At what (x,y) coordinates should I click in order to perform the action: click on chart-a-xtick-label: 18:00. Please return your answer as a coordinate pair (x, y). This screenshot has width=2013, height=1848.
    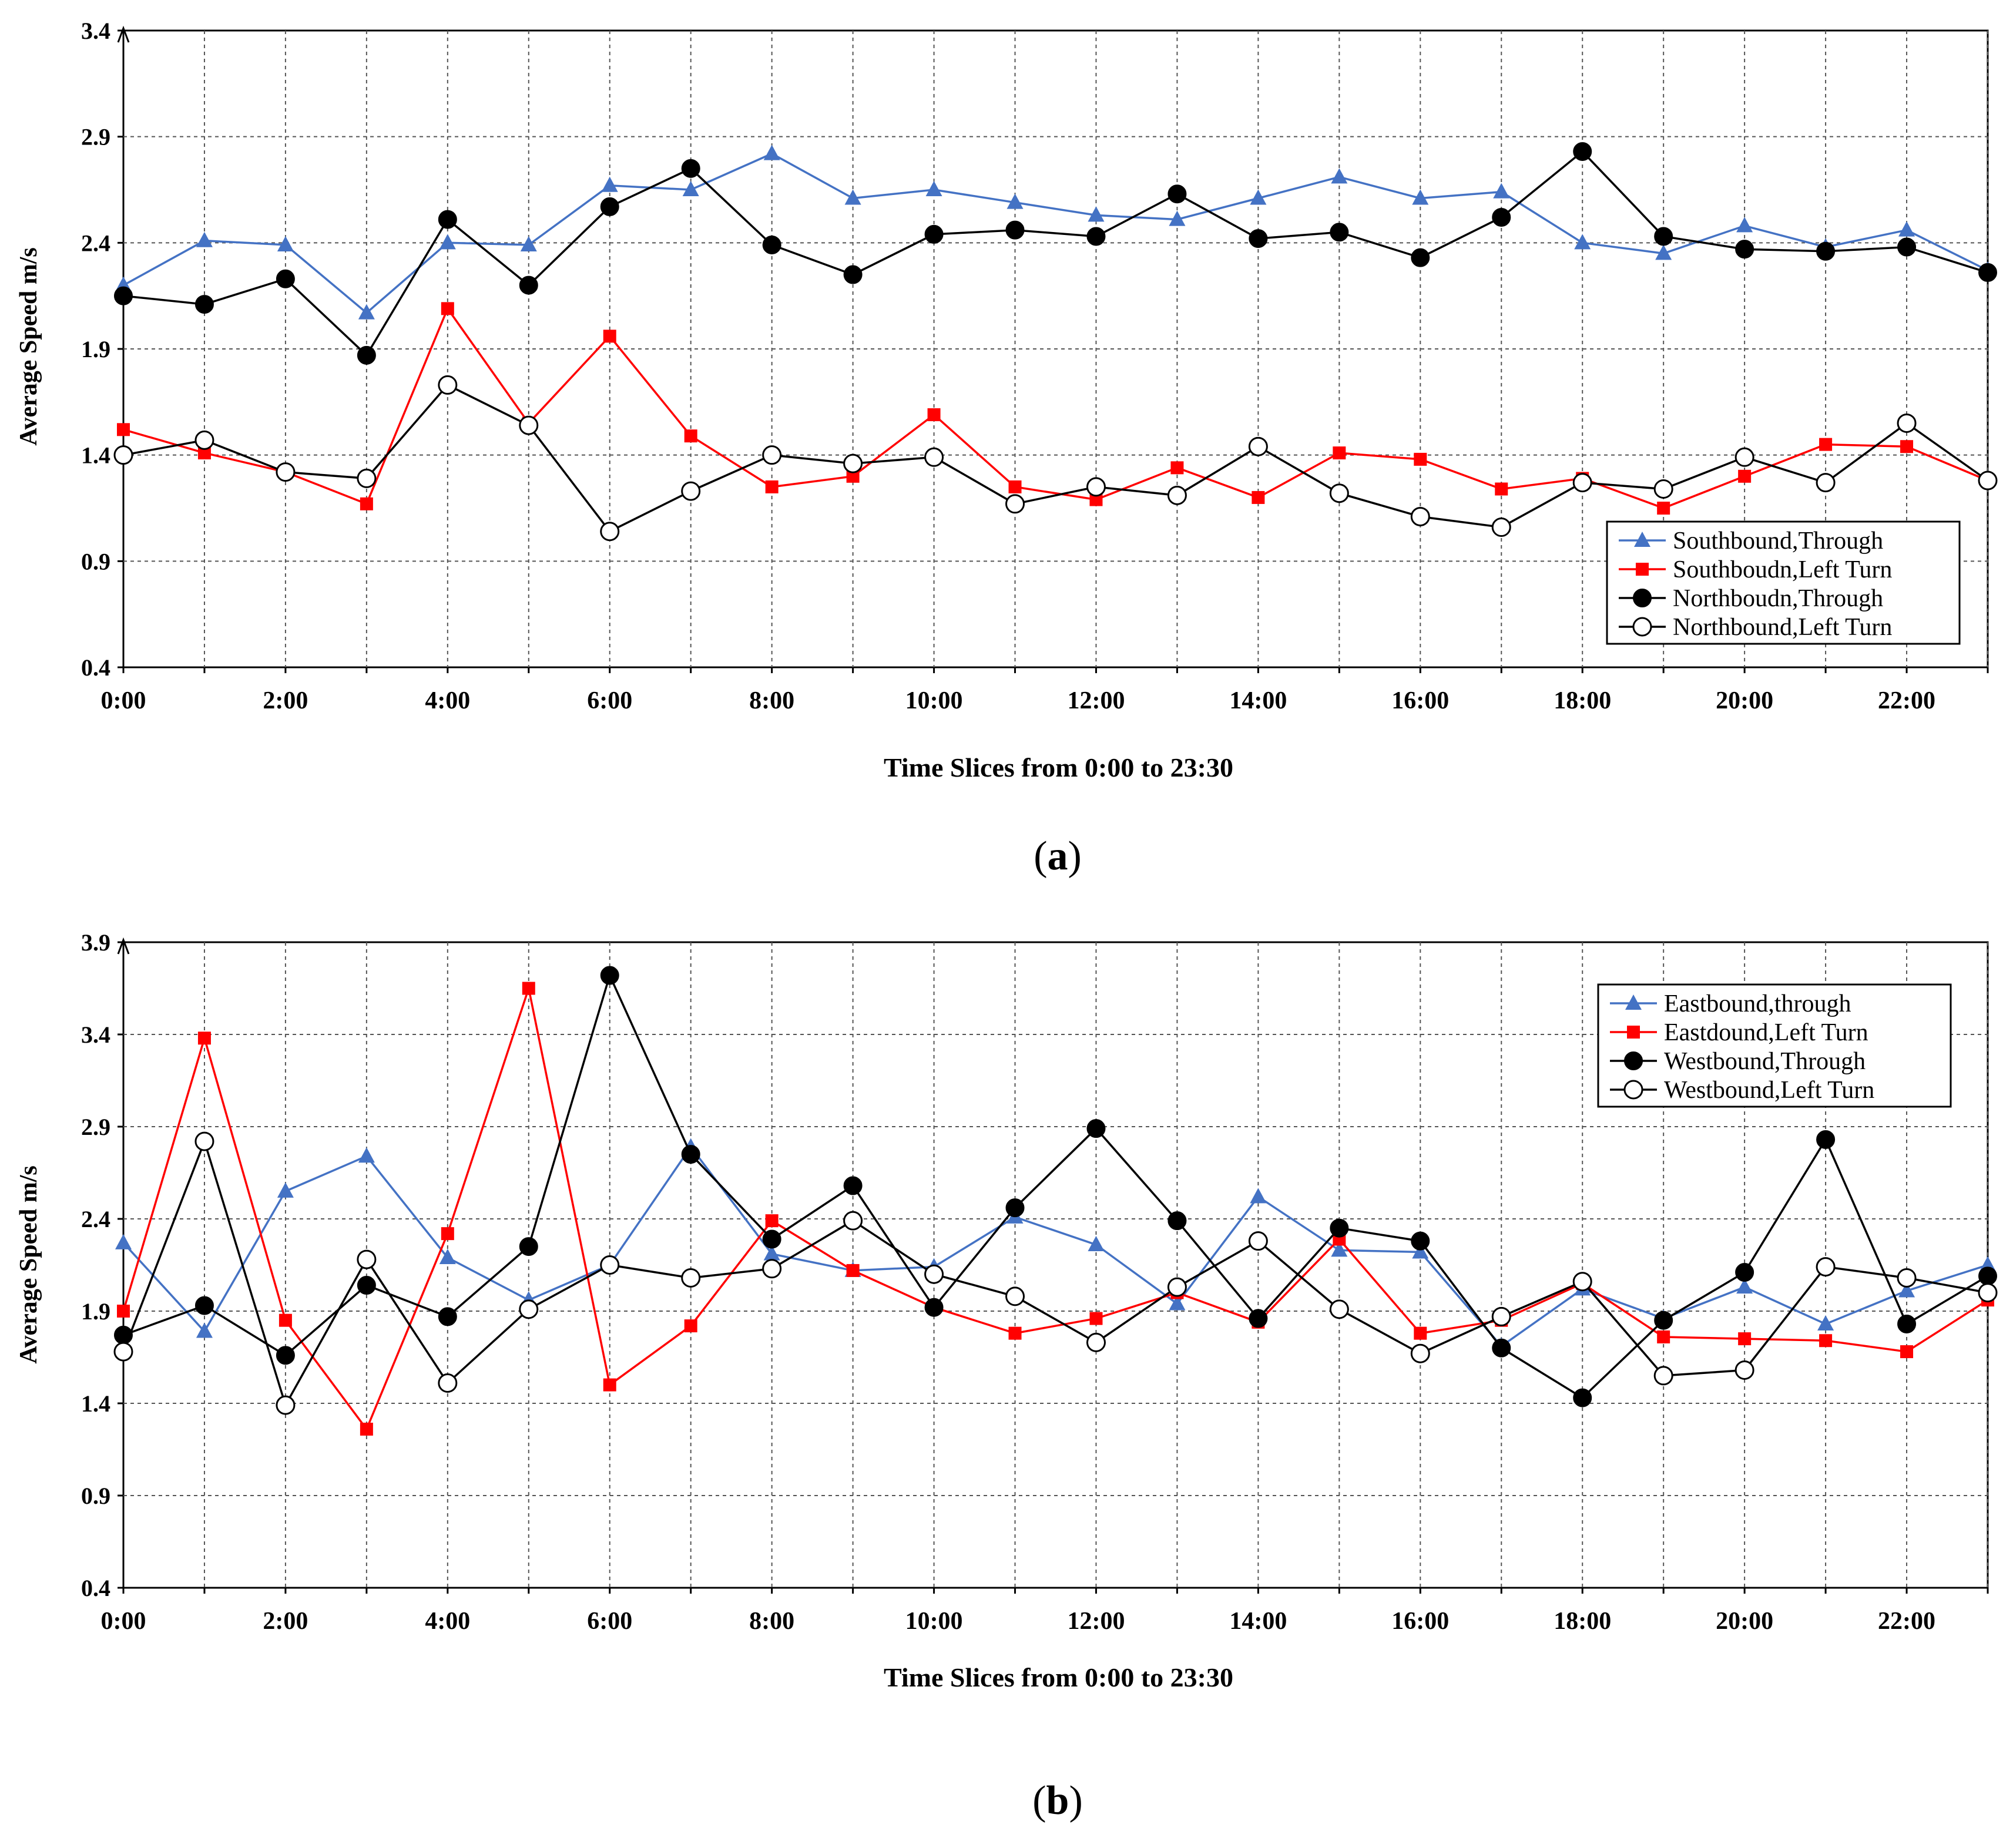
    Looking at the image, I should click on (1582, 700).